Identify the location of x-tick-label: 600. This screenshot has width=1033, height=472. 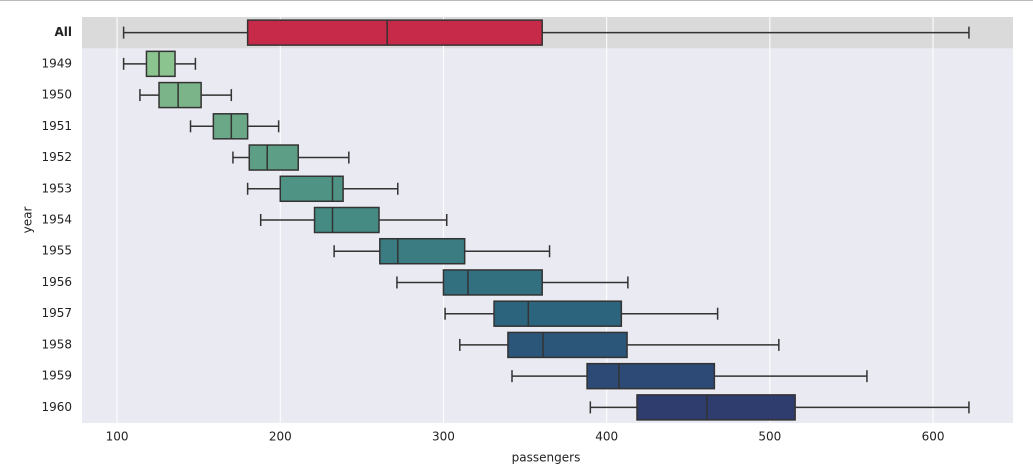
(933, 437).